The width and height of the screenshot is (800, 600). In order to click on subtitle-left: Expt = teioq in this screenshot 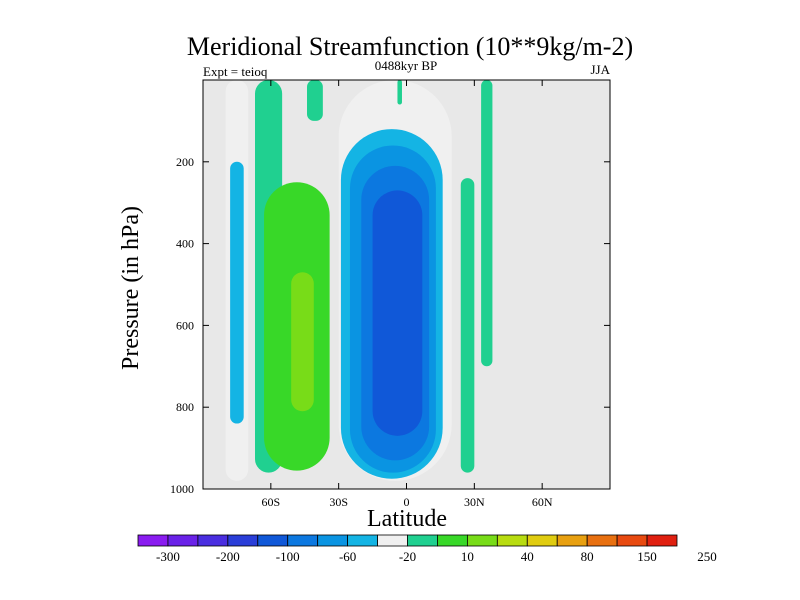, I will do `click(235, 71)`.